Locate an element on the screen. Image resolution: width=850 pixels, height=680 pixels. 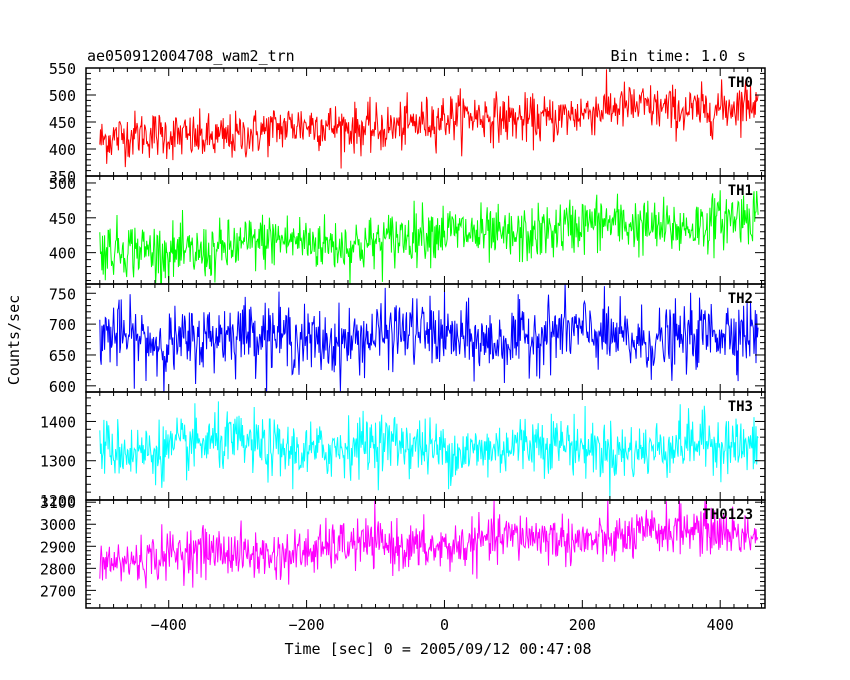
panel-frame-th1 is located at coordinates (425, 230).